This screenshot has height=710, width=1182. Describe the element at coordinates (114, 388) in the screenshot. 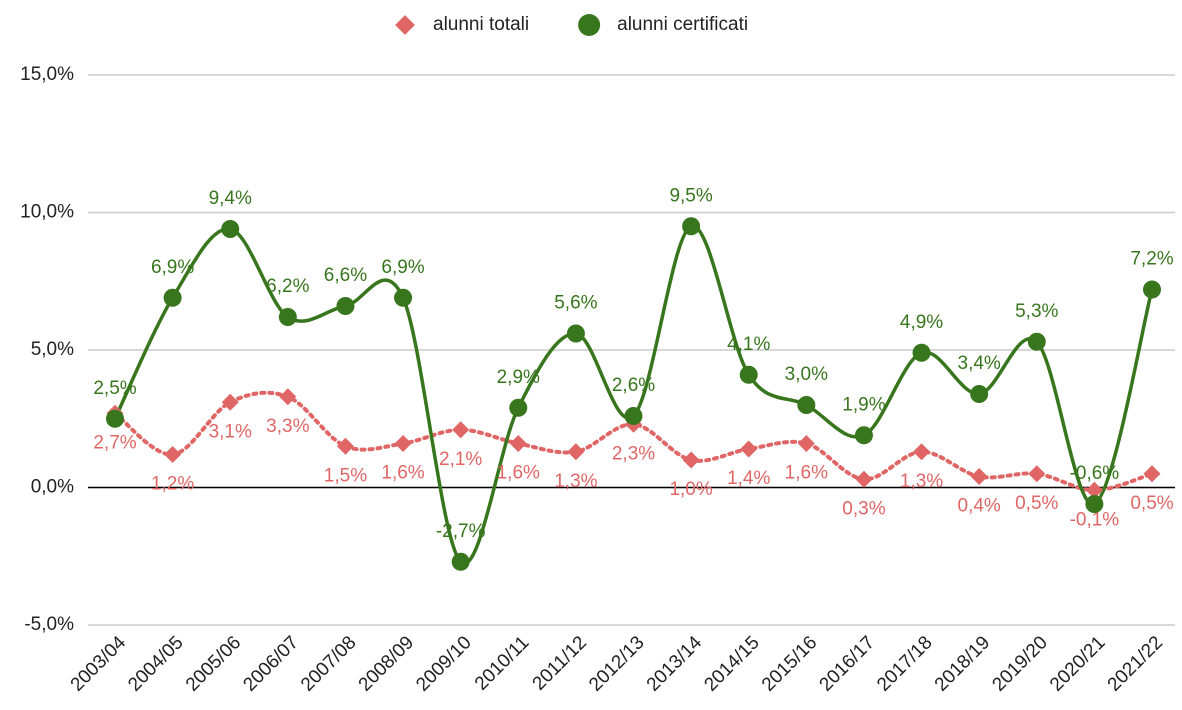

I see `data-label: 2,5%` at that location.